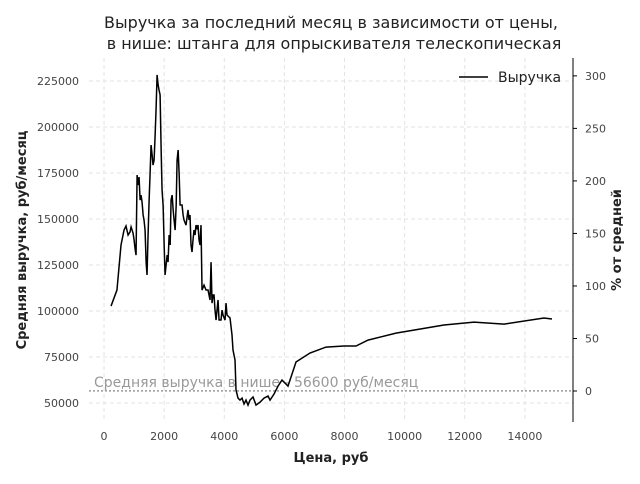 This screenshot has height=484, width=640. What do you see at coordinates (22, 239) in the screenshot?
I see `y-axis-label: Средняя выручка, руб/месяц` at bounding box center [22, 239].